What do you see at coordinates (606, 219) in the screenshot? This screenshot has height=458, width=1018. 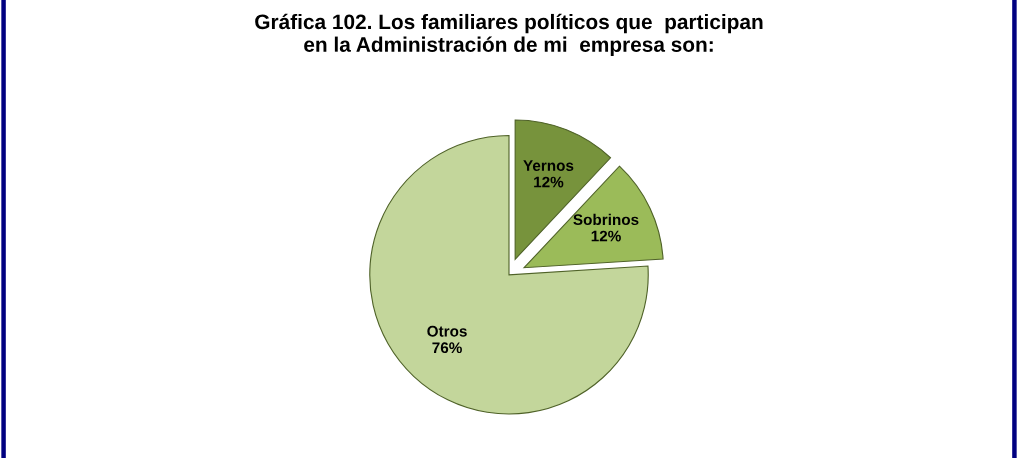 I see `slice-label: Sobrinos` at bounding box center [606, 219].